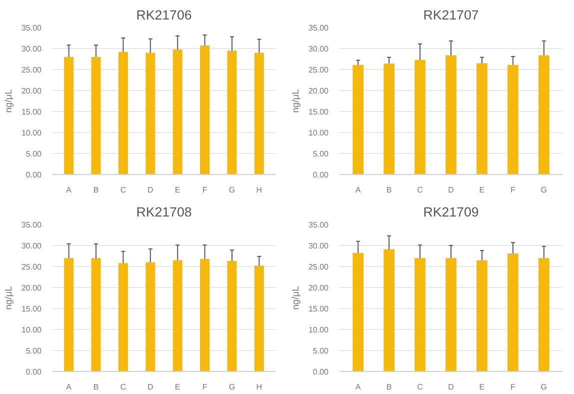 The height and width of the screenshot is (394, 574). Describe the element at coordinates (164, 15) in the screenshot. I see `chart-title: RK21706` at that location.